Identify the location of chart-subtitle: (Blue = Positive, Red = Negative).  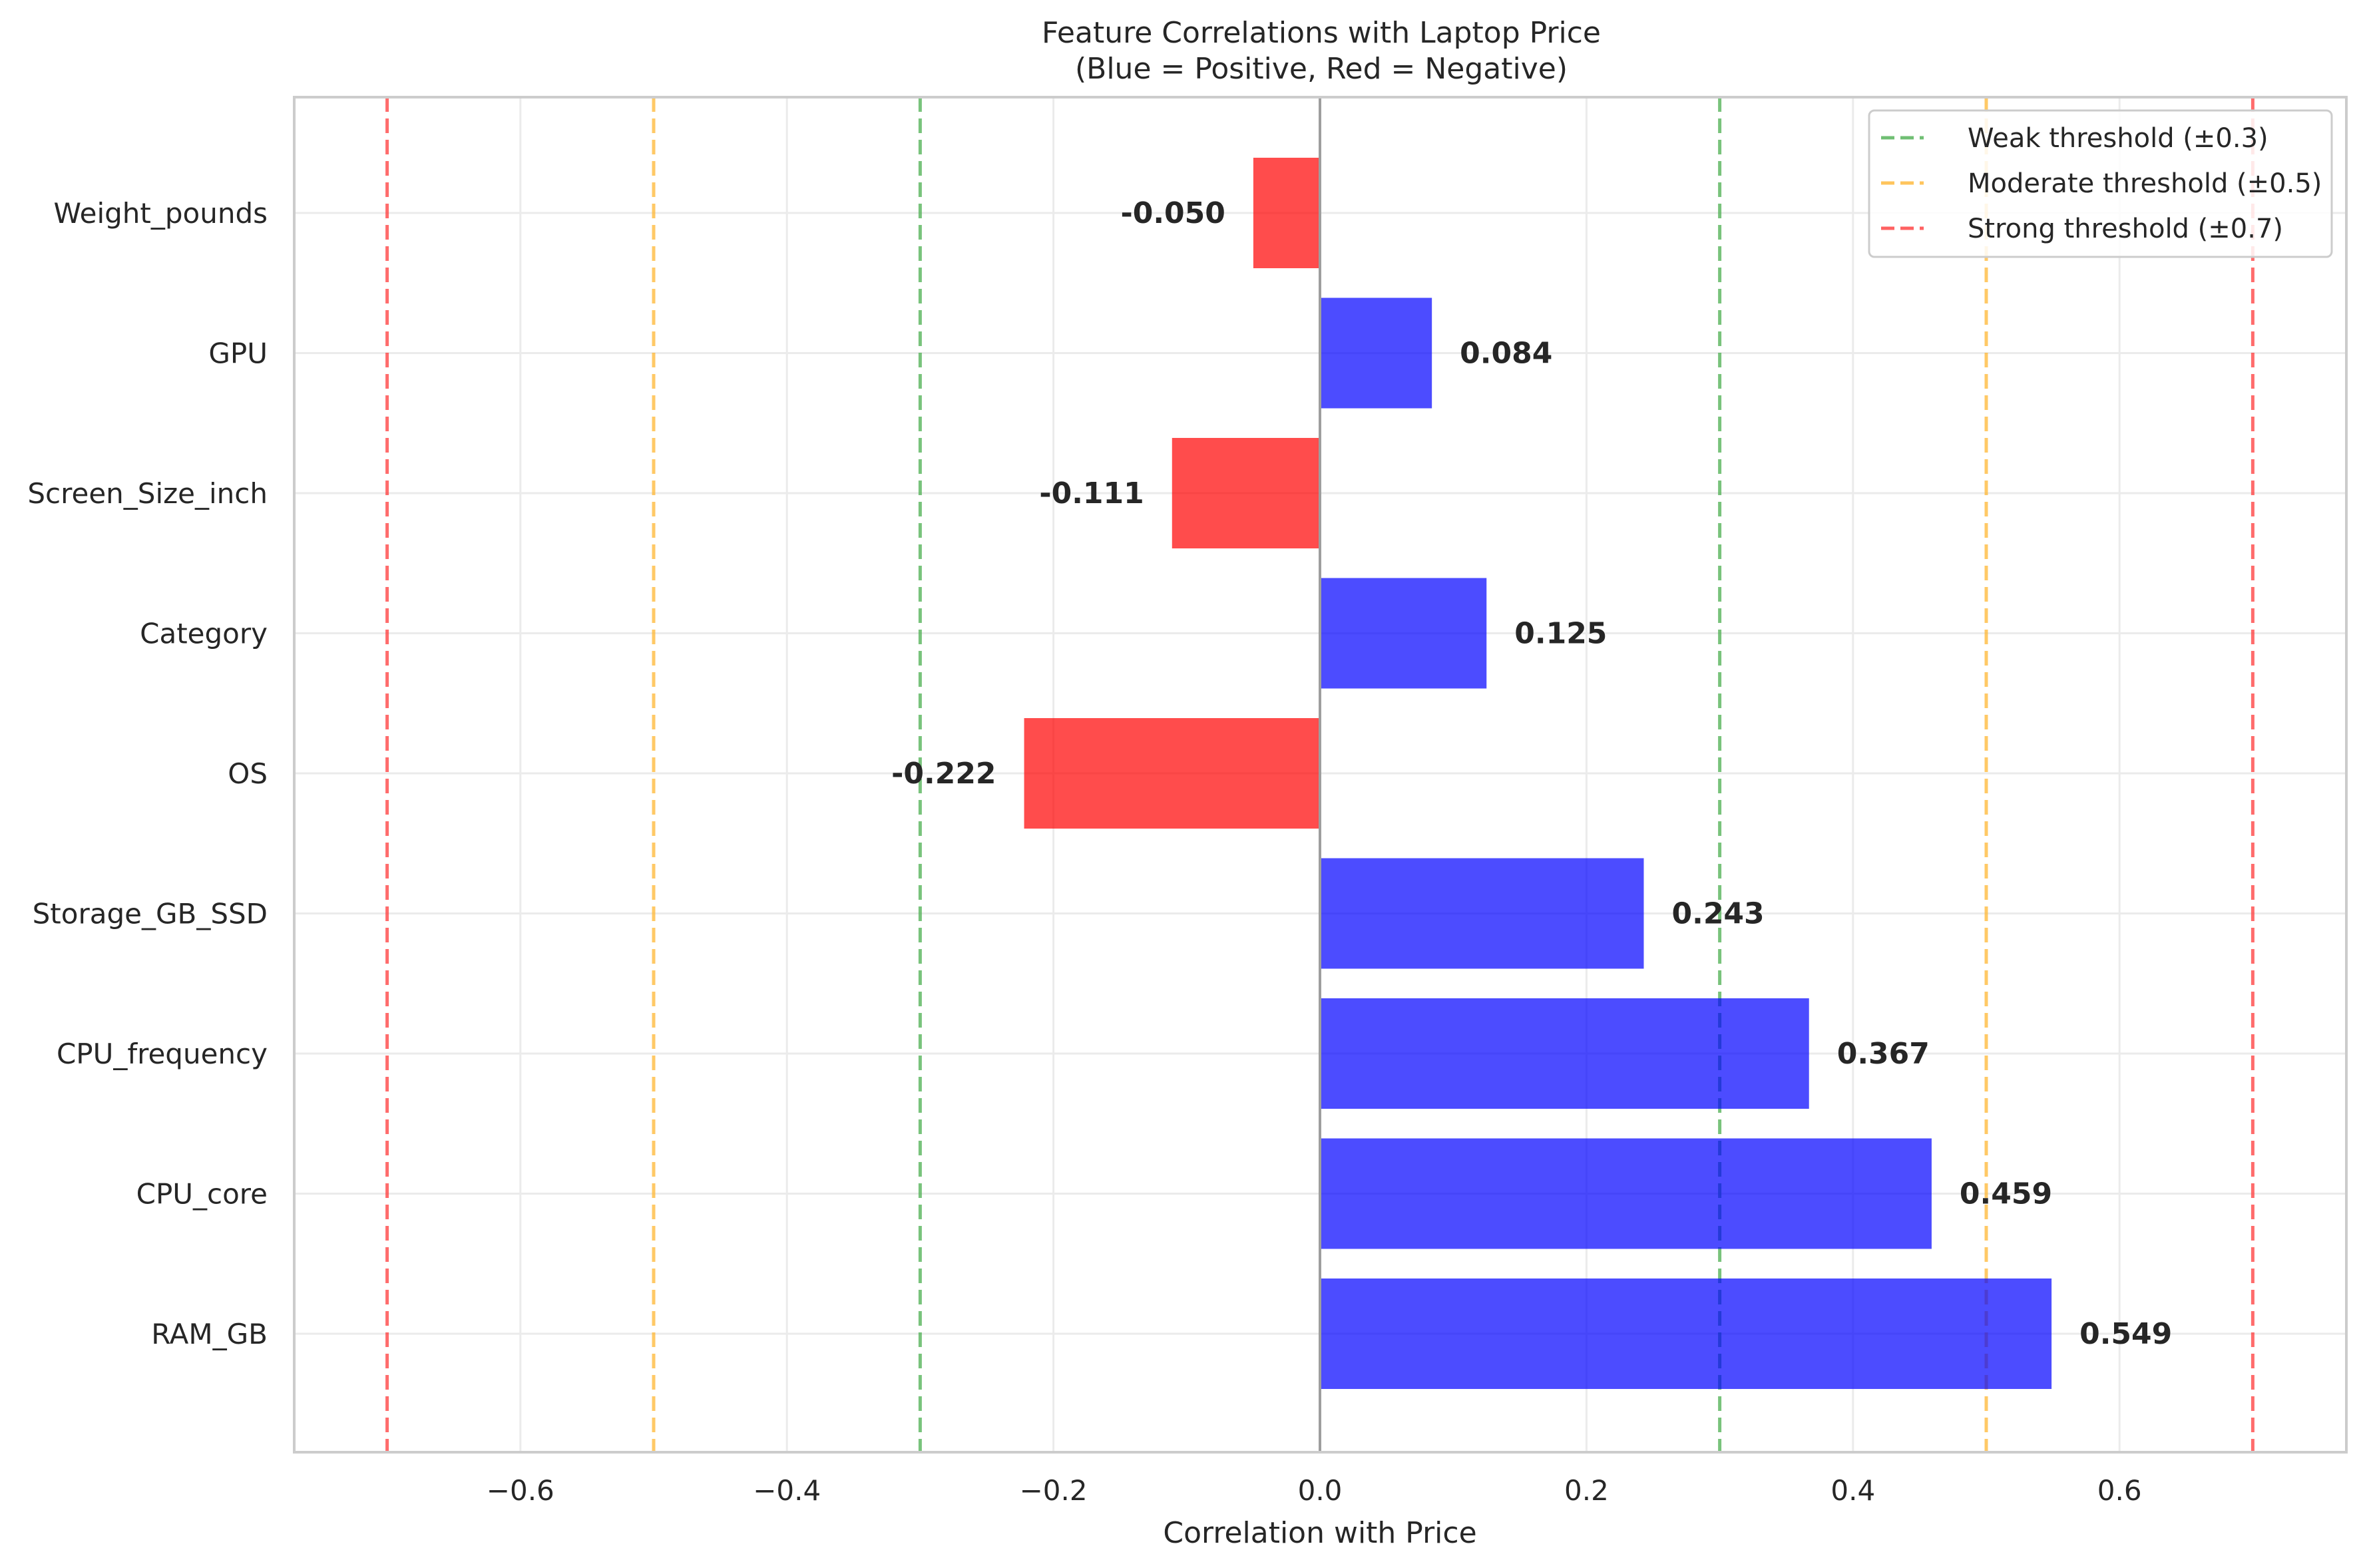
(1322, 69).